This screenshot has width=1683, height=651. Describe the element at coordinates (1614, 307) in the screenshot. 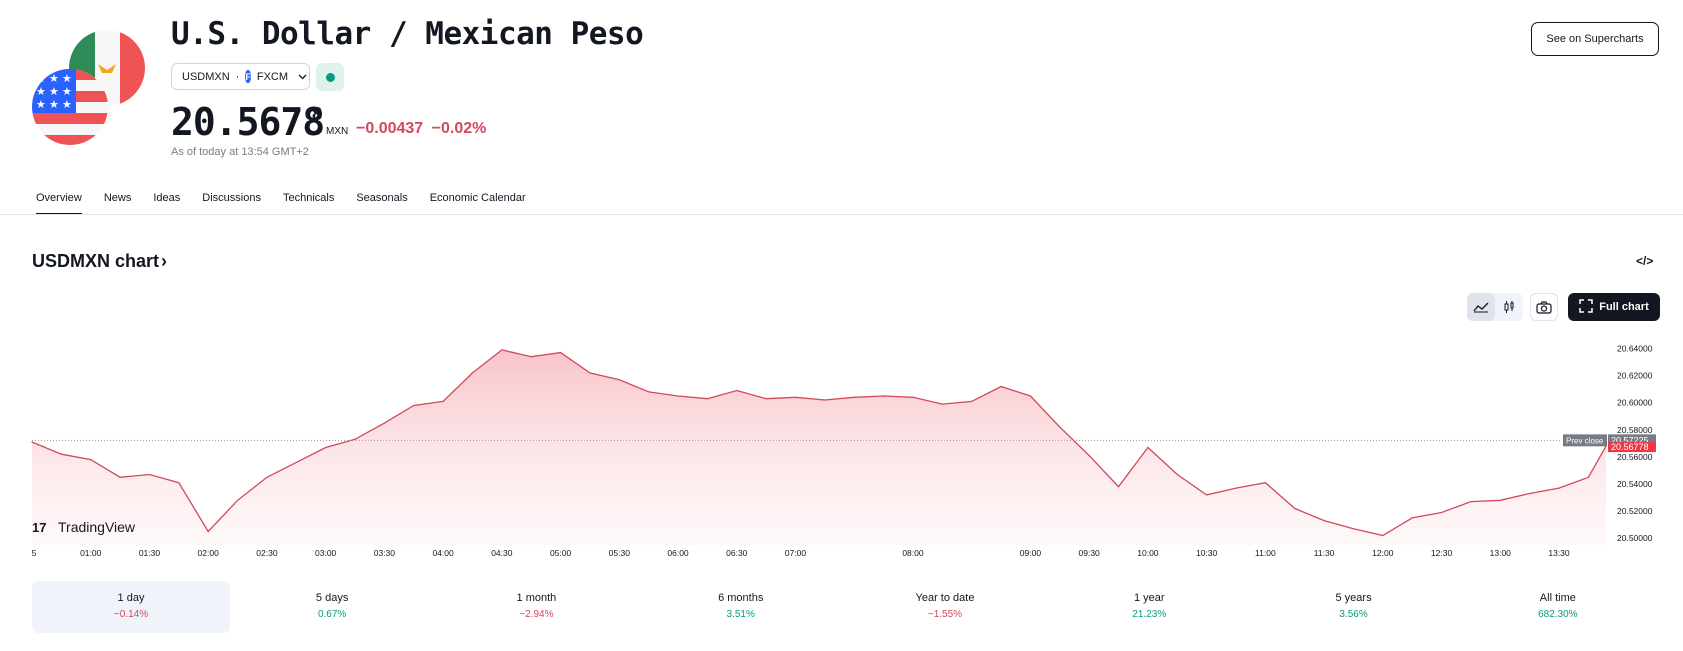

I see `full-chart-button: Full chart` at that location.